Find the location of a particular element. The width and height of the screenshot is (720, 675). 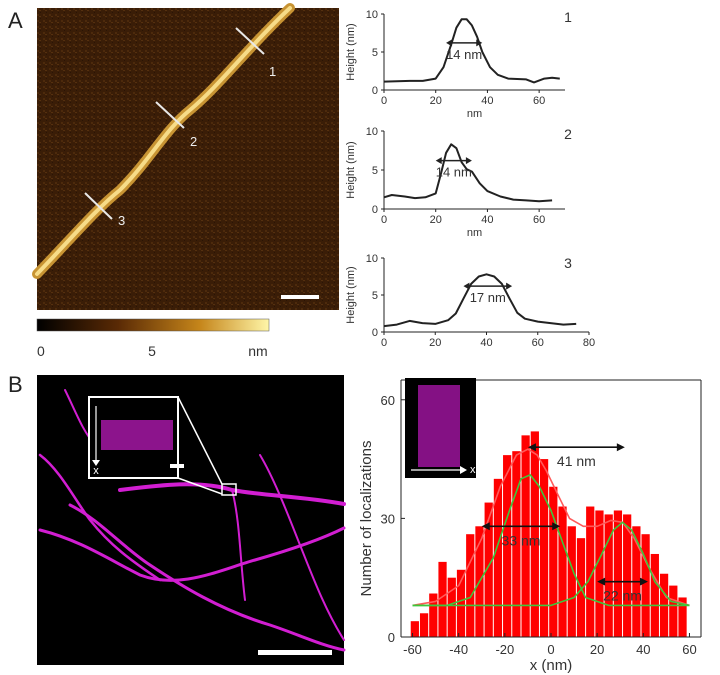

zoom-connector-bottom is located at coordinates (200, 486).